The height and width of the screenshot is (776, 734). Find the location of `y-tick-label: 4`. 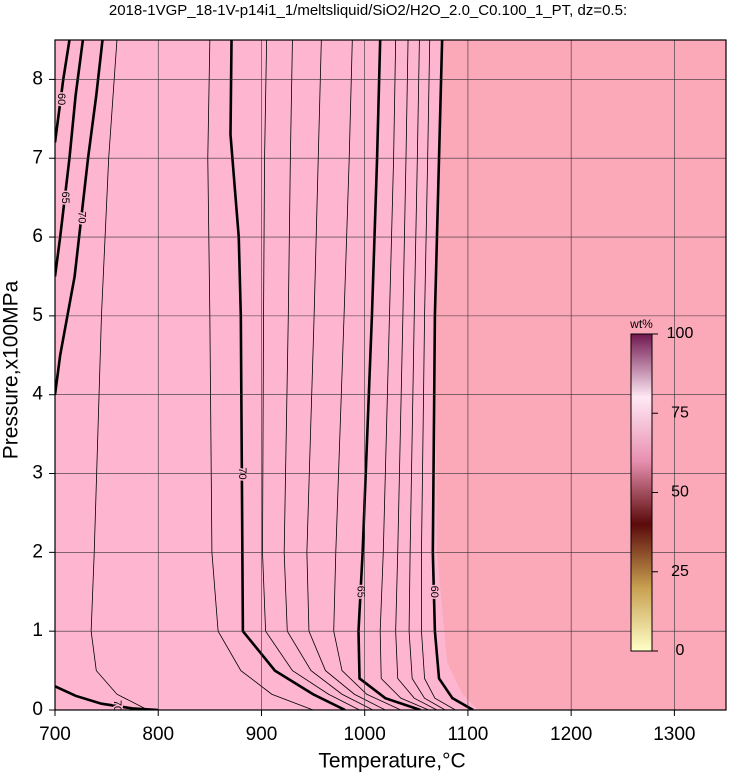

y-tick-label: 4 is located at coordinates (37, 394).